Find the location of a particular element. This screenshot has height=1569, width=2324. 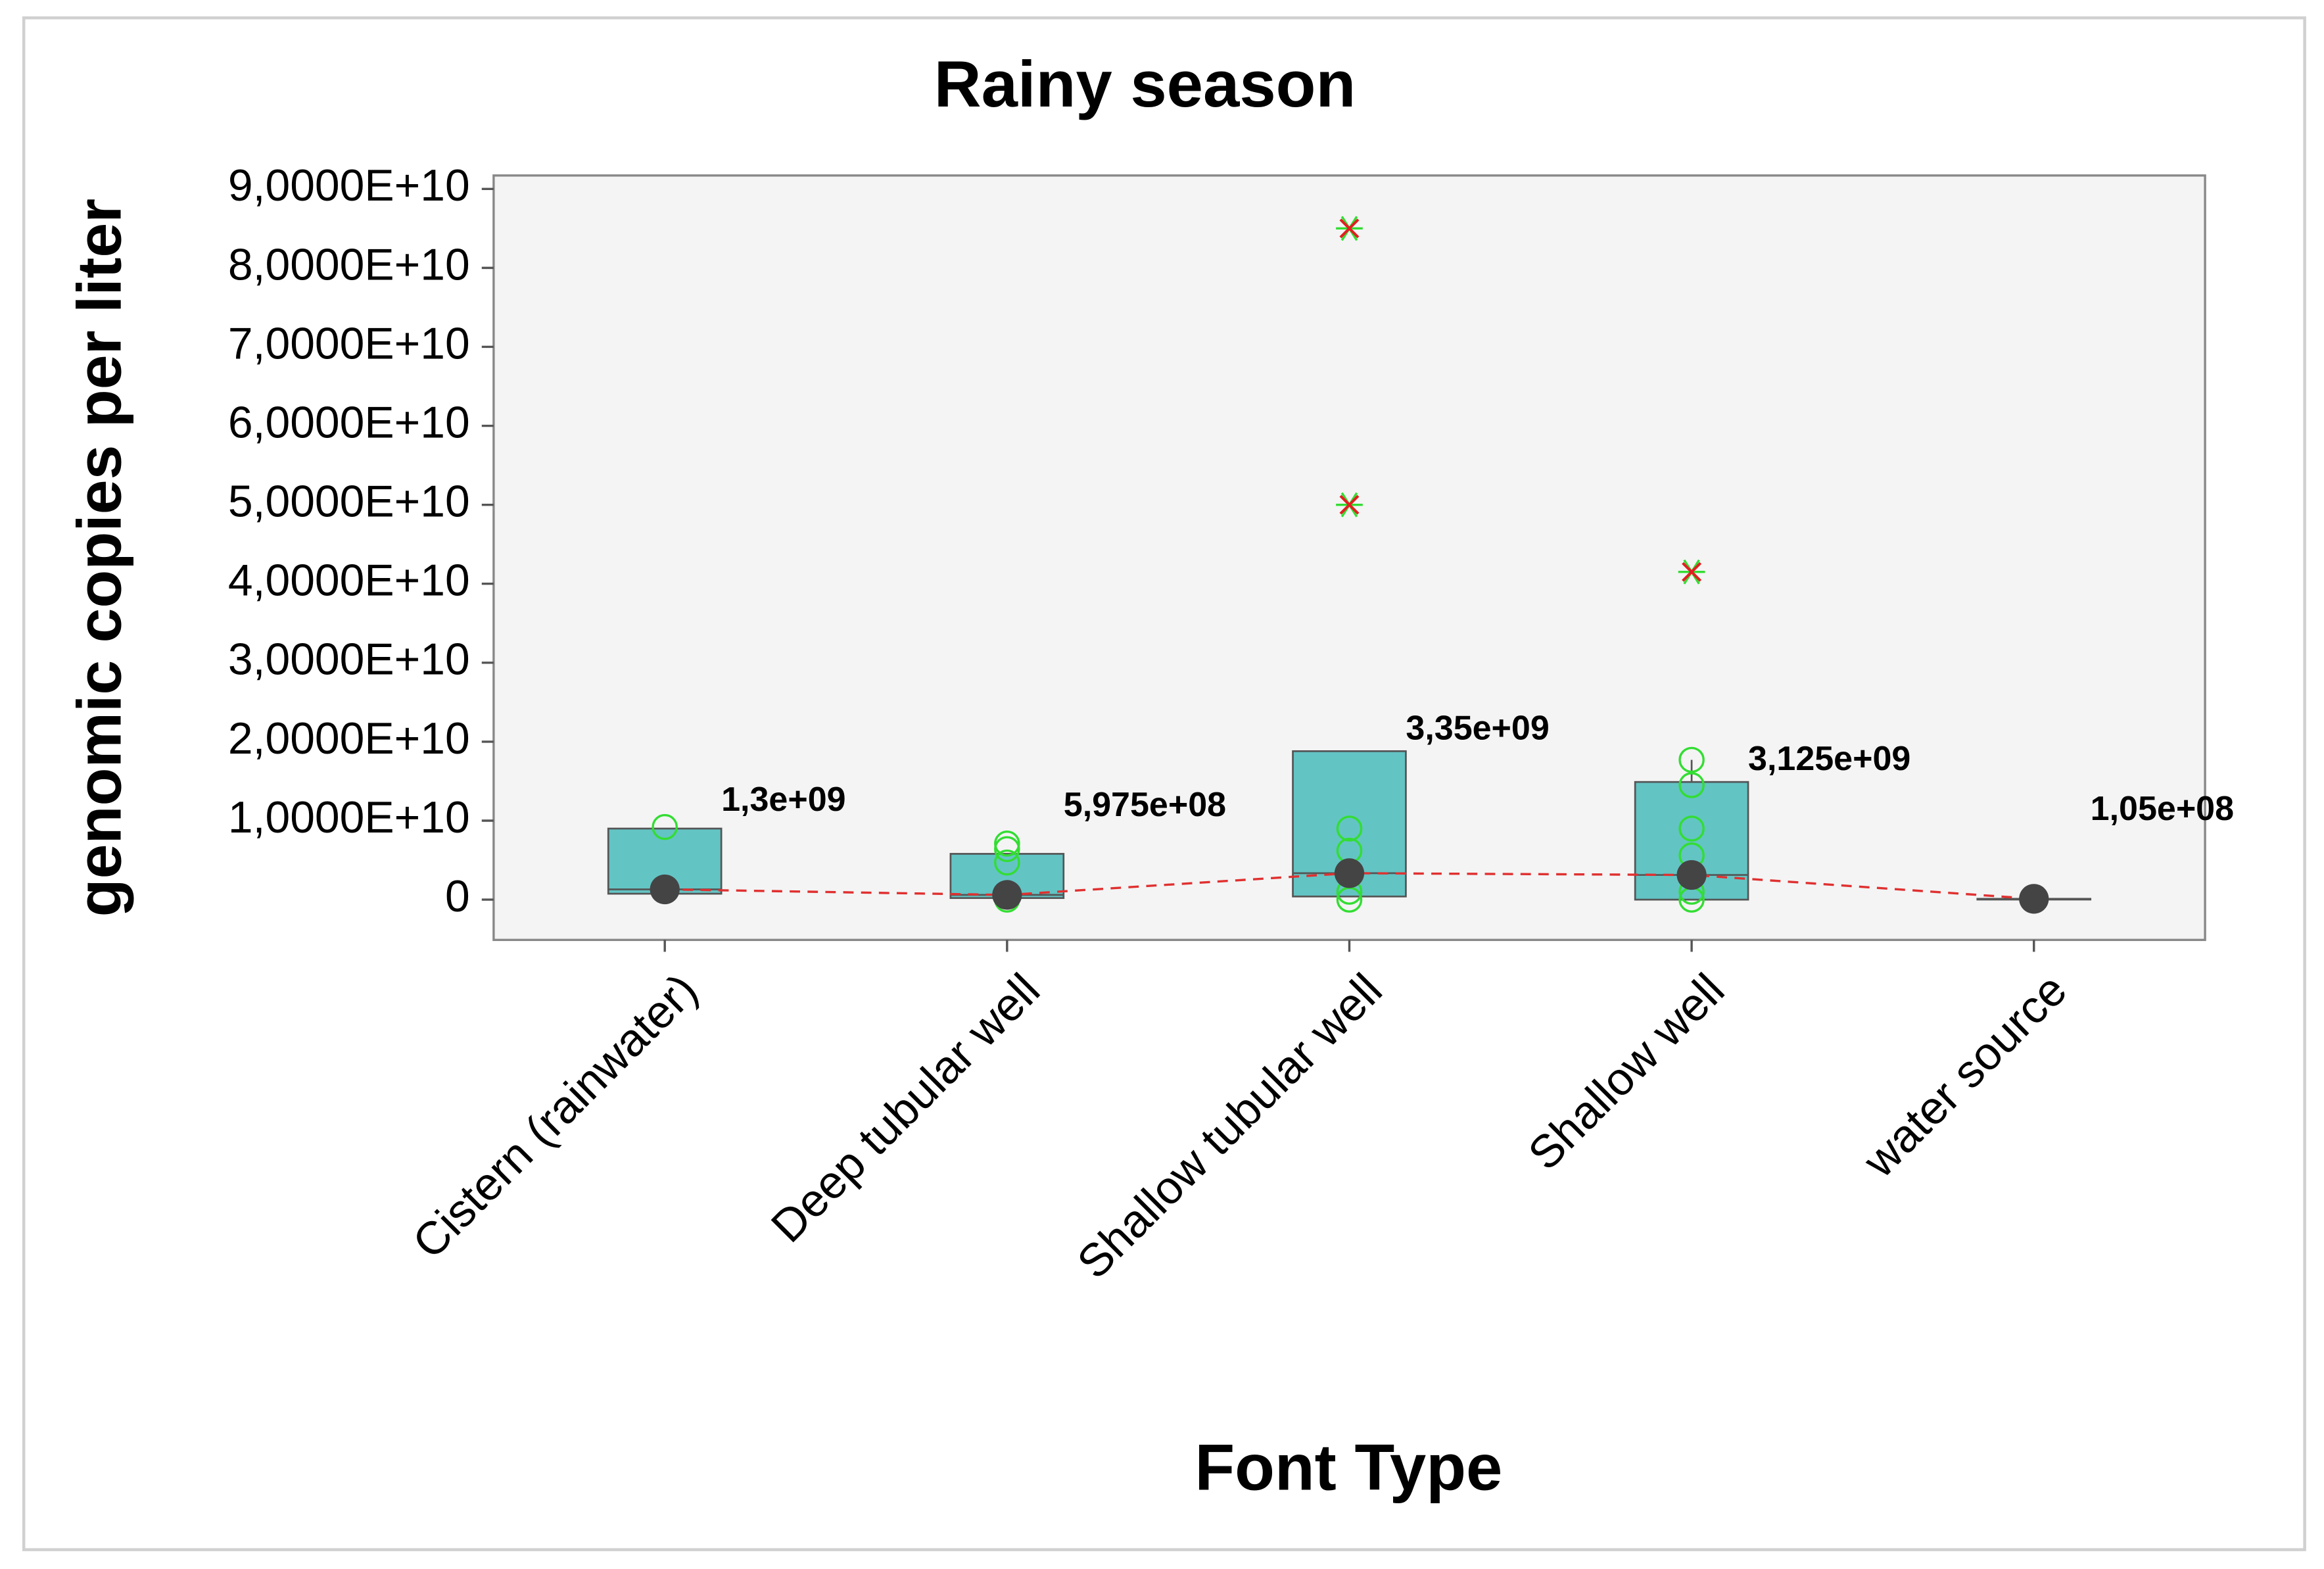

y-tick-label: 2,0000E+10 is located at coordinates (349, 739).